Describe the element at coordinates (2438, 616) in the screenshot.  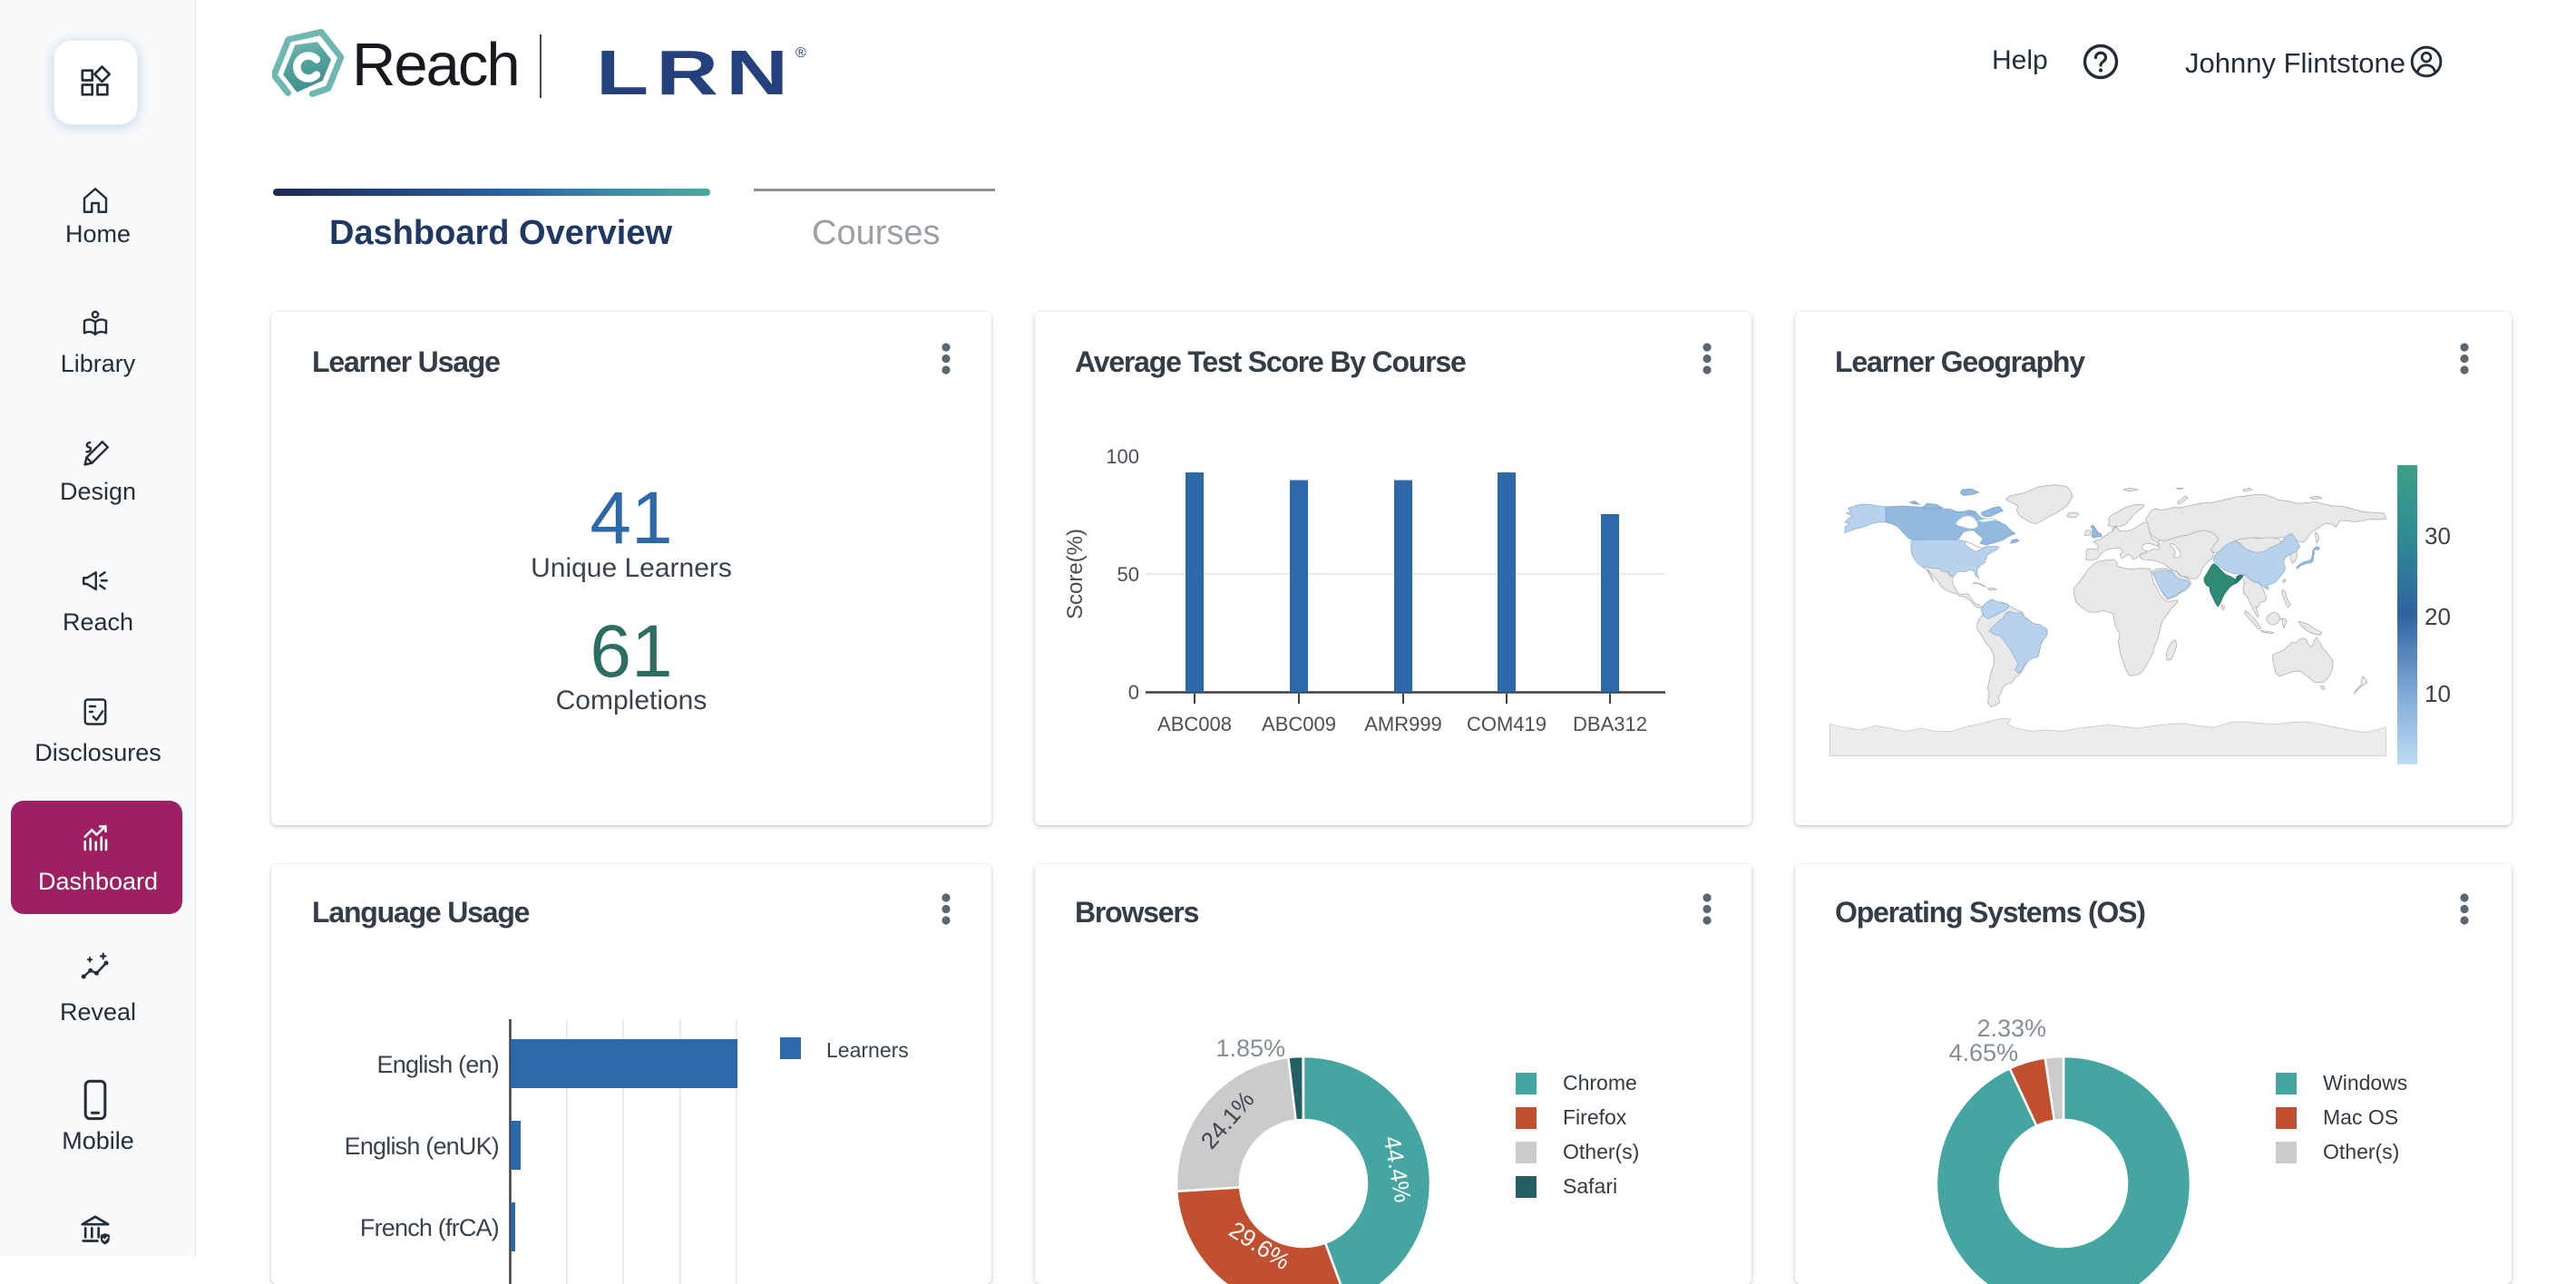
I see `svg-text: 20` at that location.